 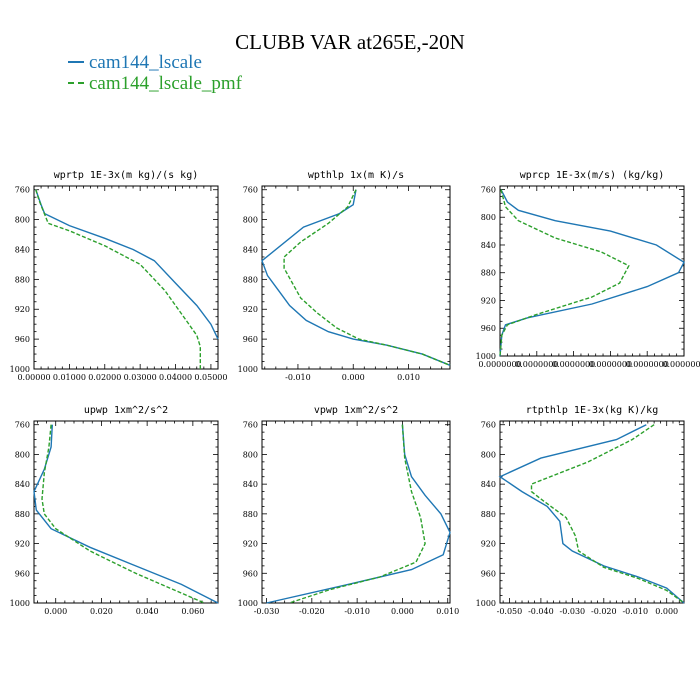 What do you see at coordinates (210, 377) in the screenshot?
I see `x-tick-label: 0.05000` at bounding box center [210, 377].